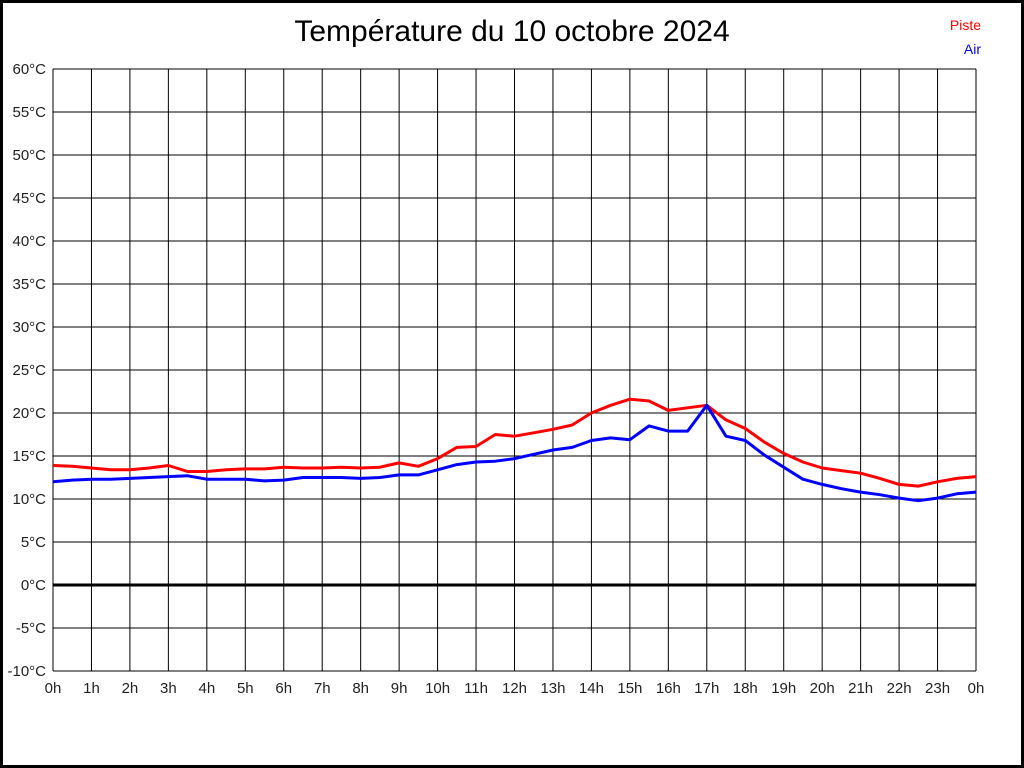 Image resolution: width=1024 pixels, height=768 pixels. What do you see at coordinates (783, 688) in the screenshot?
I see `x-tick-label: 19h` at bounding box center [783, 688].